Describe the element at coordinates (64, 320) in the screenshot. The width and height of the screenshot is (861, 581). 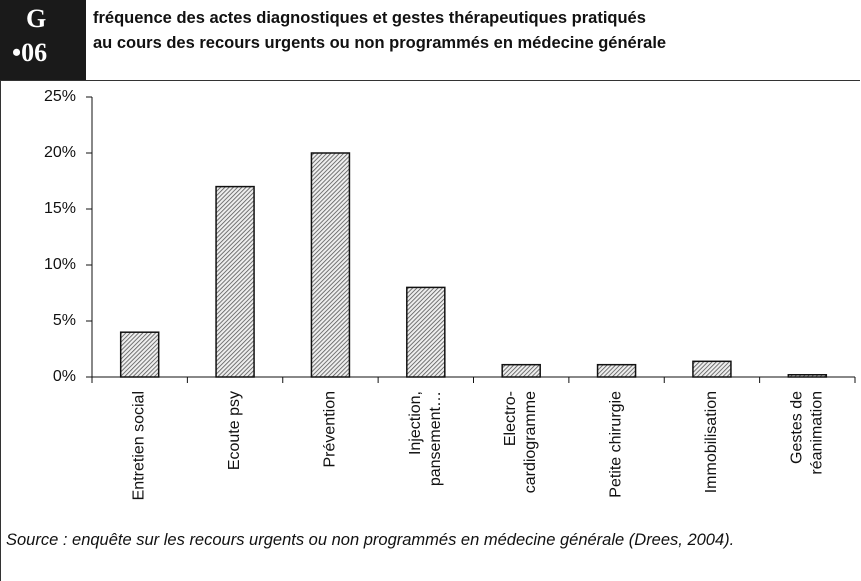
I see `y-tick-label: 5%` at that location.